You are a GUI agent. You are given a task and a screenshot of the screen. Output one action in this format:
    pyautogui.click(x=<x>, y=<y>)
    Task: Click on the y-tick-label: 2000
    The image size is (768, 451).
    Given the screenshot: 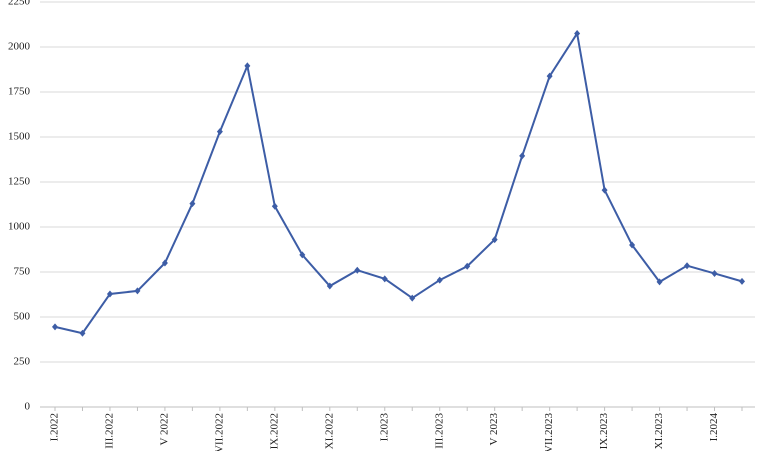 What is the action you would take?
    pyautogui.click(x=19, y=47)
    